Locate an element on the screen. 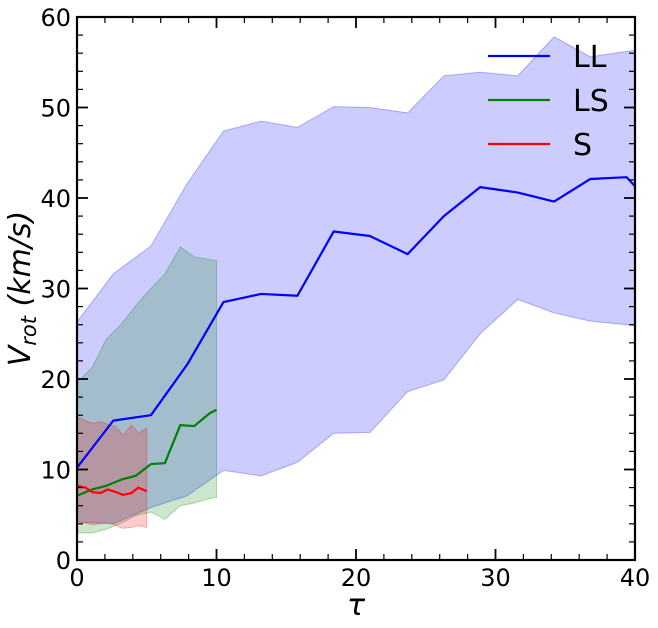 This screenshot has width=658, height=628. x-tick-label: 20 is located at coordinates (356, 578).